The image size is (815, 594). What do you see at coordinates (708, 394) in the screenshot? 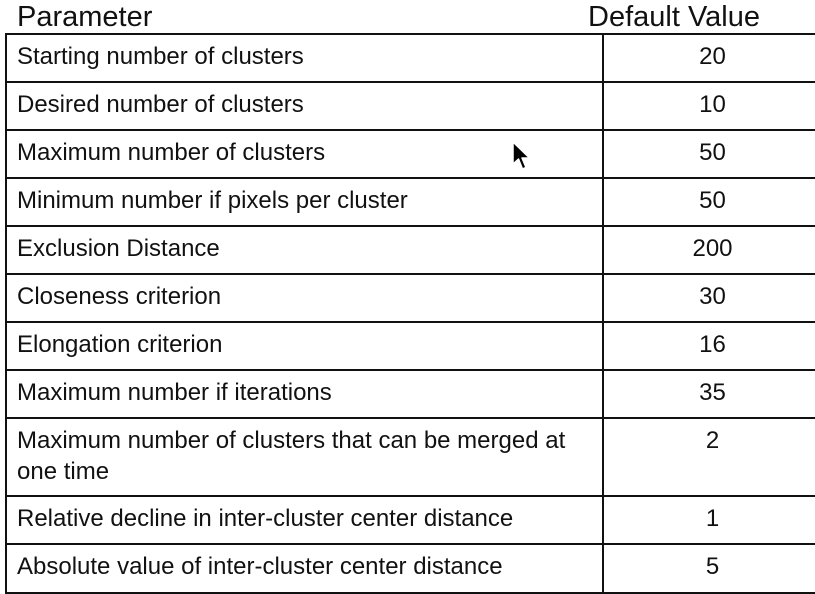
I see `default-value: 35` at bounding box center [708, 394].